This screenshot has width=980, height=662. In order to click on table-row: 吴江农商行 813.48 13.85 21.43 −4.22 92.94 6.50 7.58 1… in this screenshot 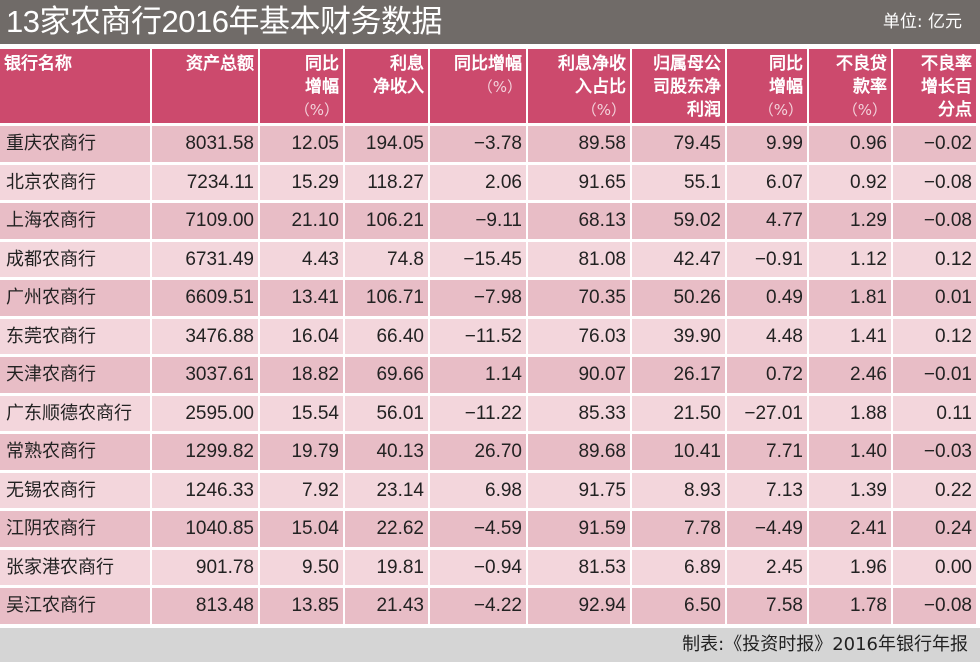, I will do `click(488, 606)`.